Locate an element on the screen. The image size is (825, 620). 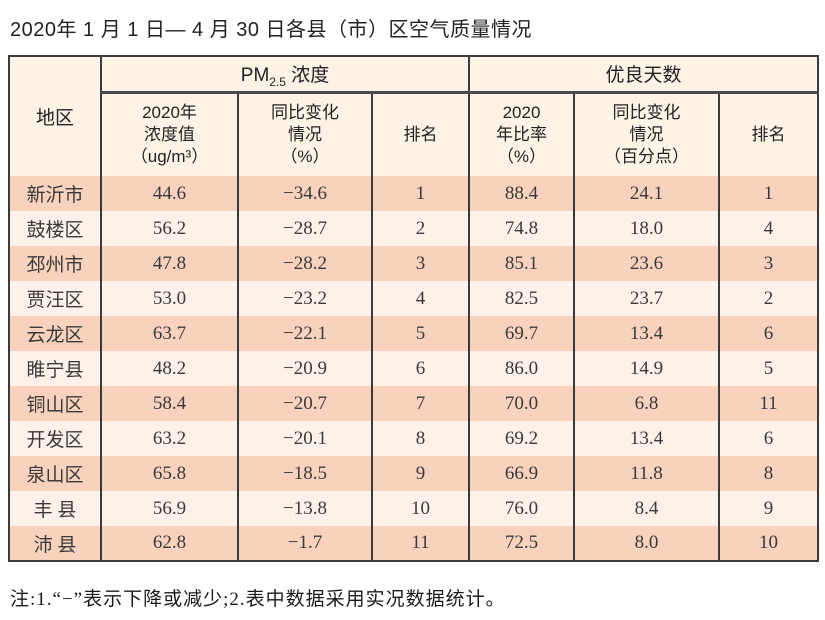
pm-rank-cell: 5 is located at coordinates (420, 333).